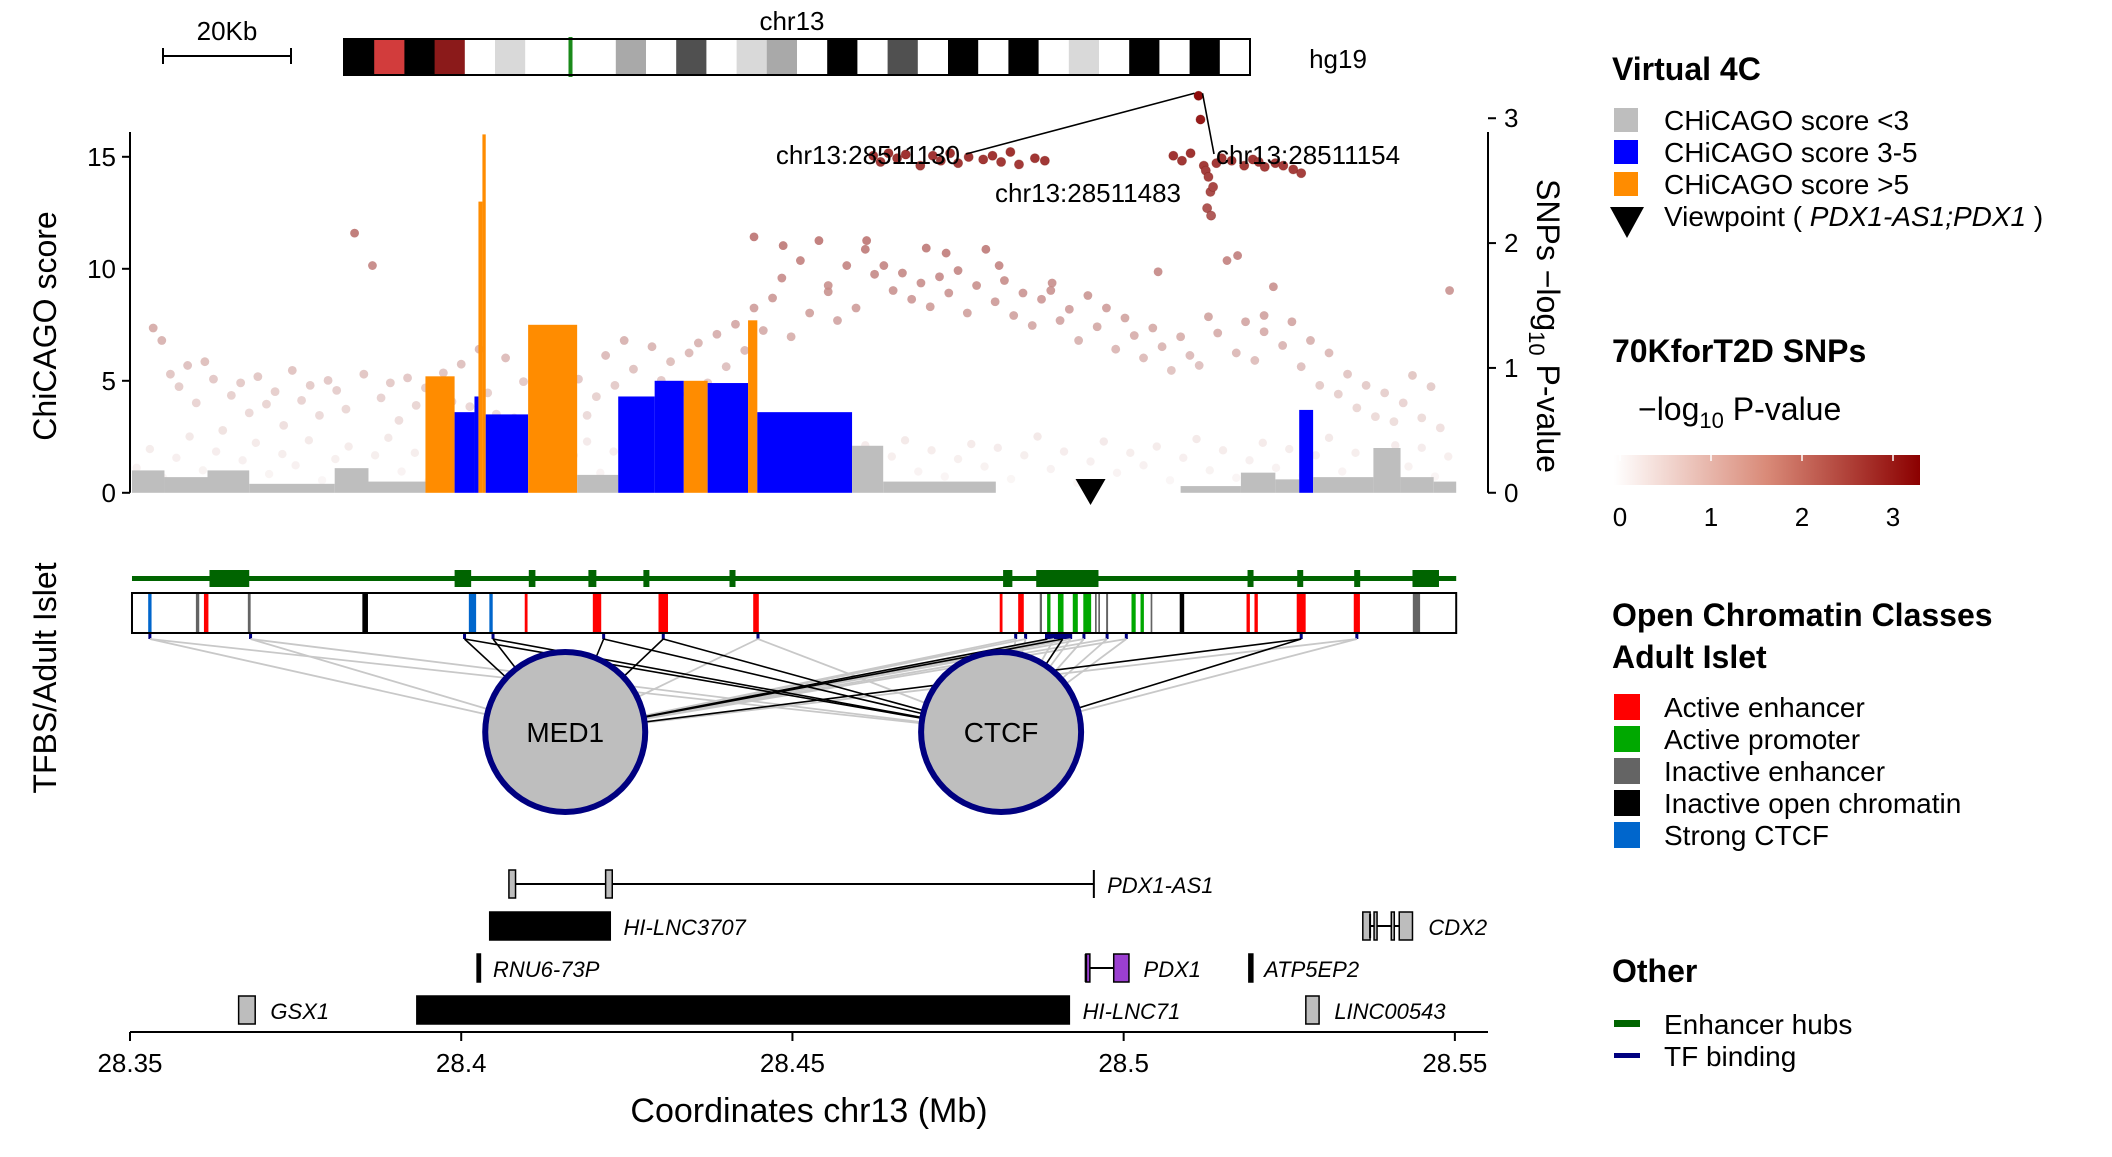 The height and width of the screenshot is (1157, 2112). I want to click on gene-gsx1: GSX1, so click(283, 1010).